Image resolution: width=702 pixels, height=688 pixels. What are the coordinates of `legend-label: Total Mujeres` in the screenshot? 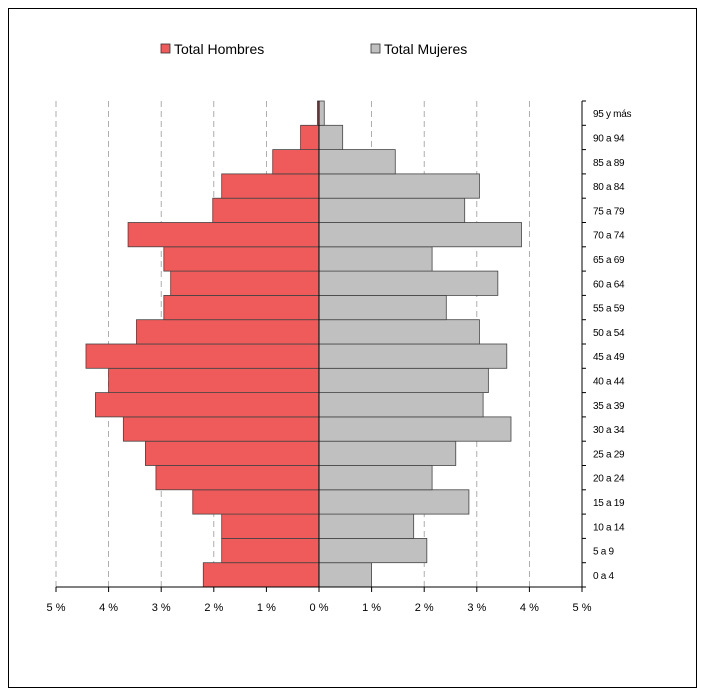 It's located at (425, 49).